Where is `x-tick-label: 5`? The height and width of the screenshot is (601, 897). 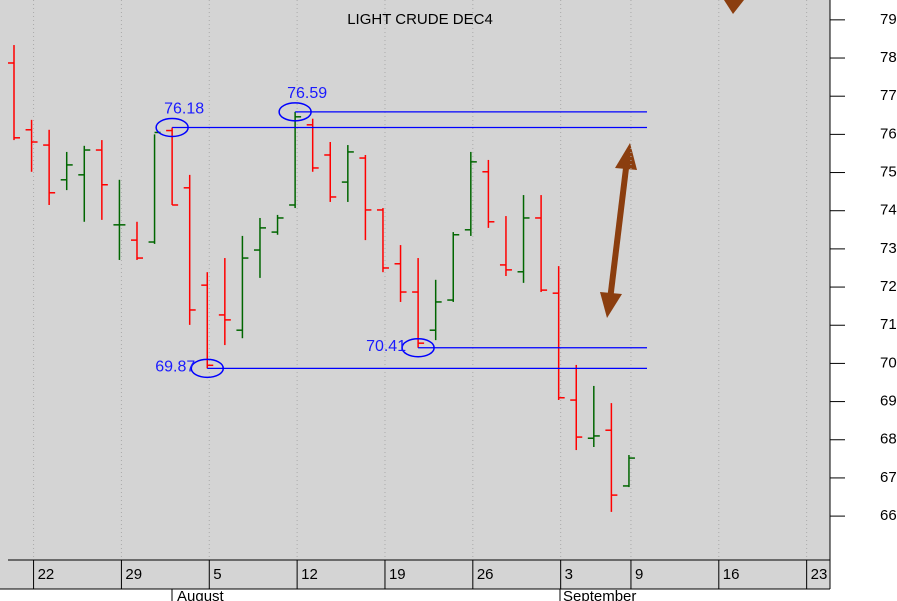 x-tick-label: 5 is located at coordinates (217, 574).